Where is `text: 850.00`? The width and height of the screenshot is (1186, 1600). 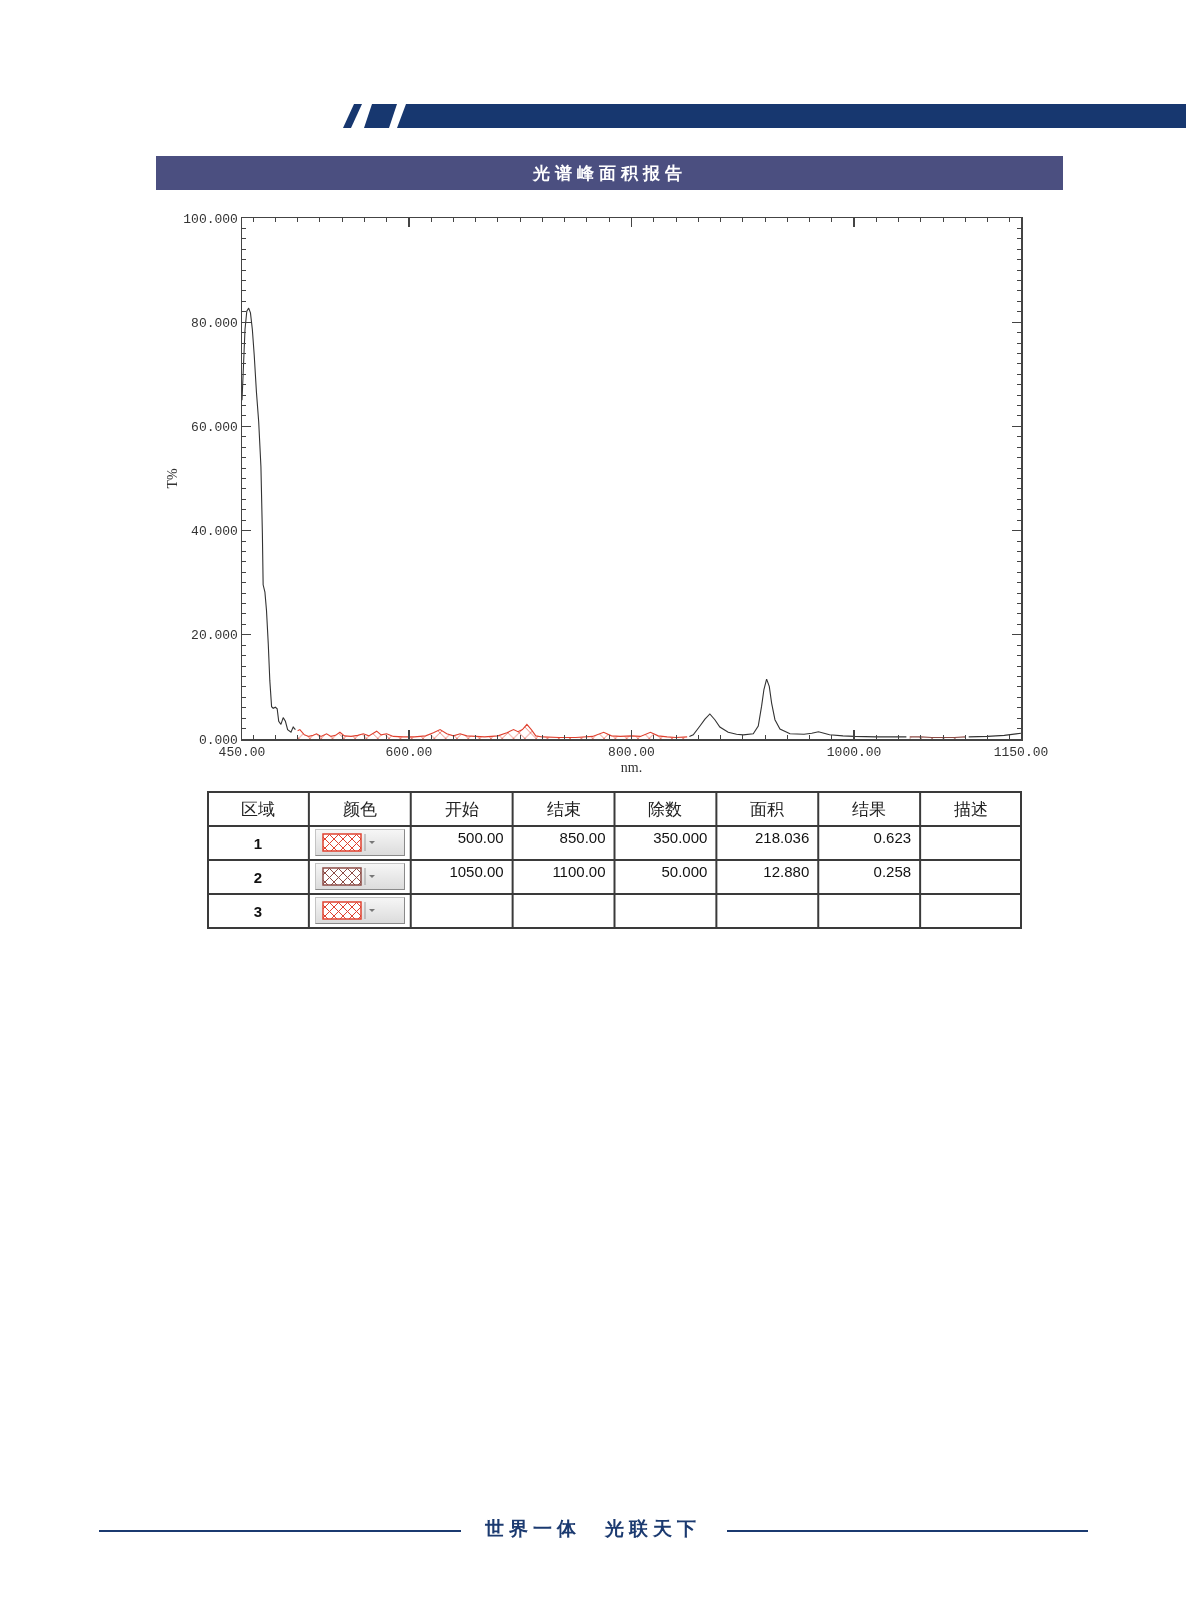
text: 850.00 is located at coordinates (582, 837).